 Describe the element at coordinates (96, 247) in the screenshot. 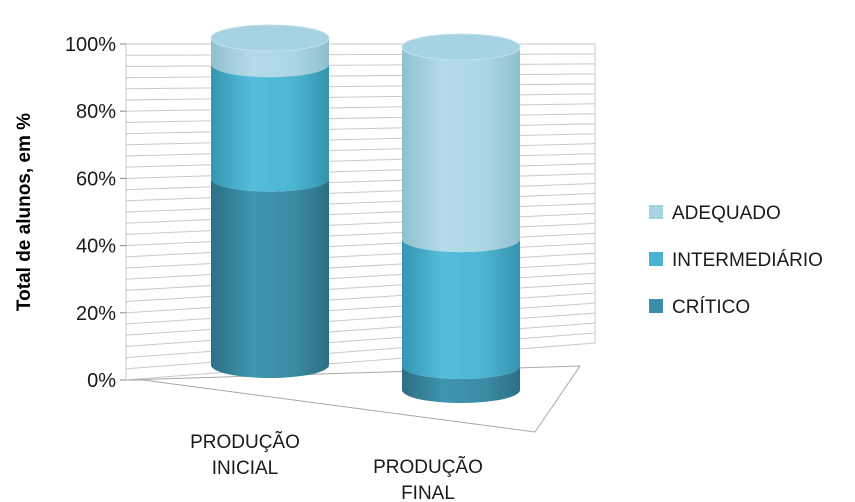

I see `y-tick-label: 40%` at that location.